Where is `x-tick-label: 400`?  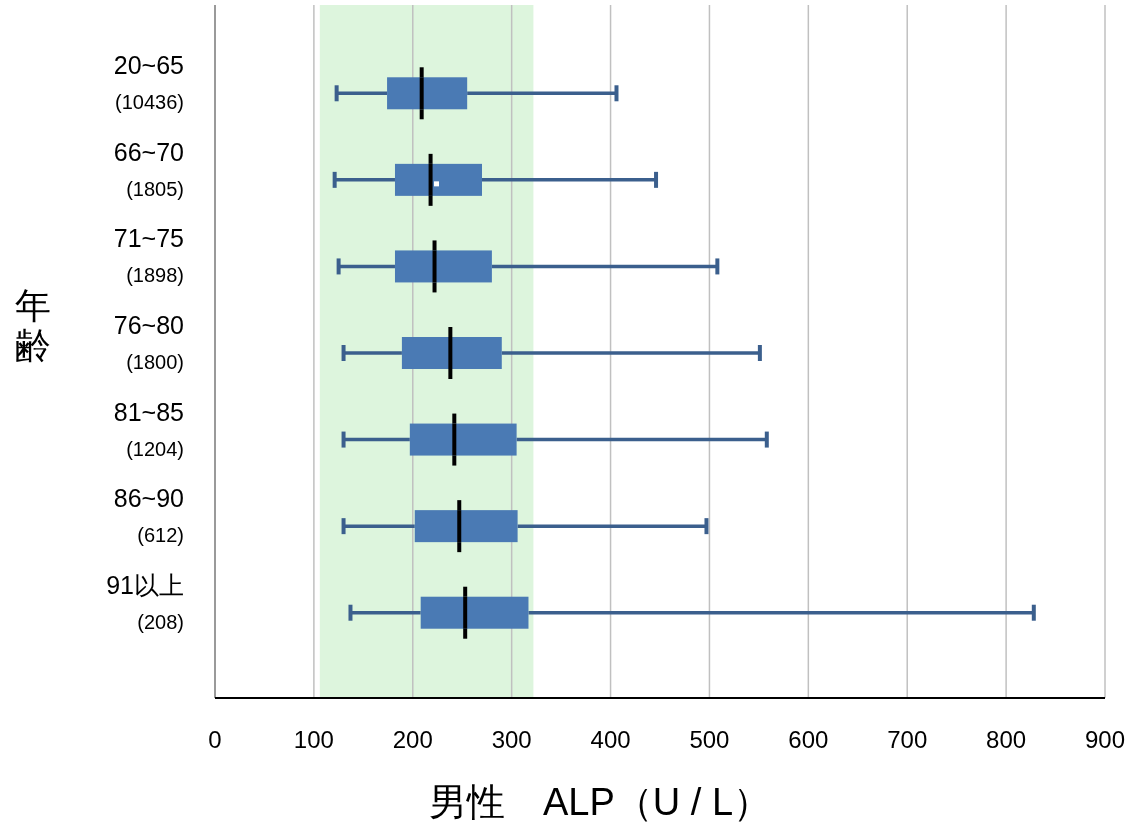
x-tick-label: 400 is located at coordinates (610, 739).